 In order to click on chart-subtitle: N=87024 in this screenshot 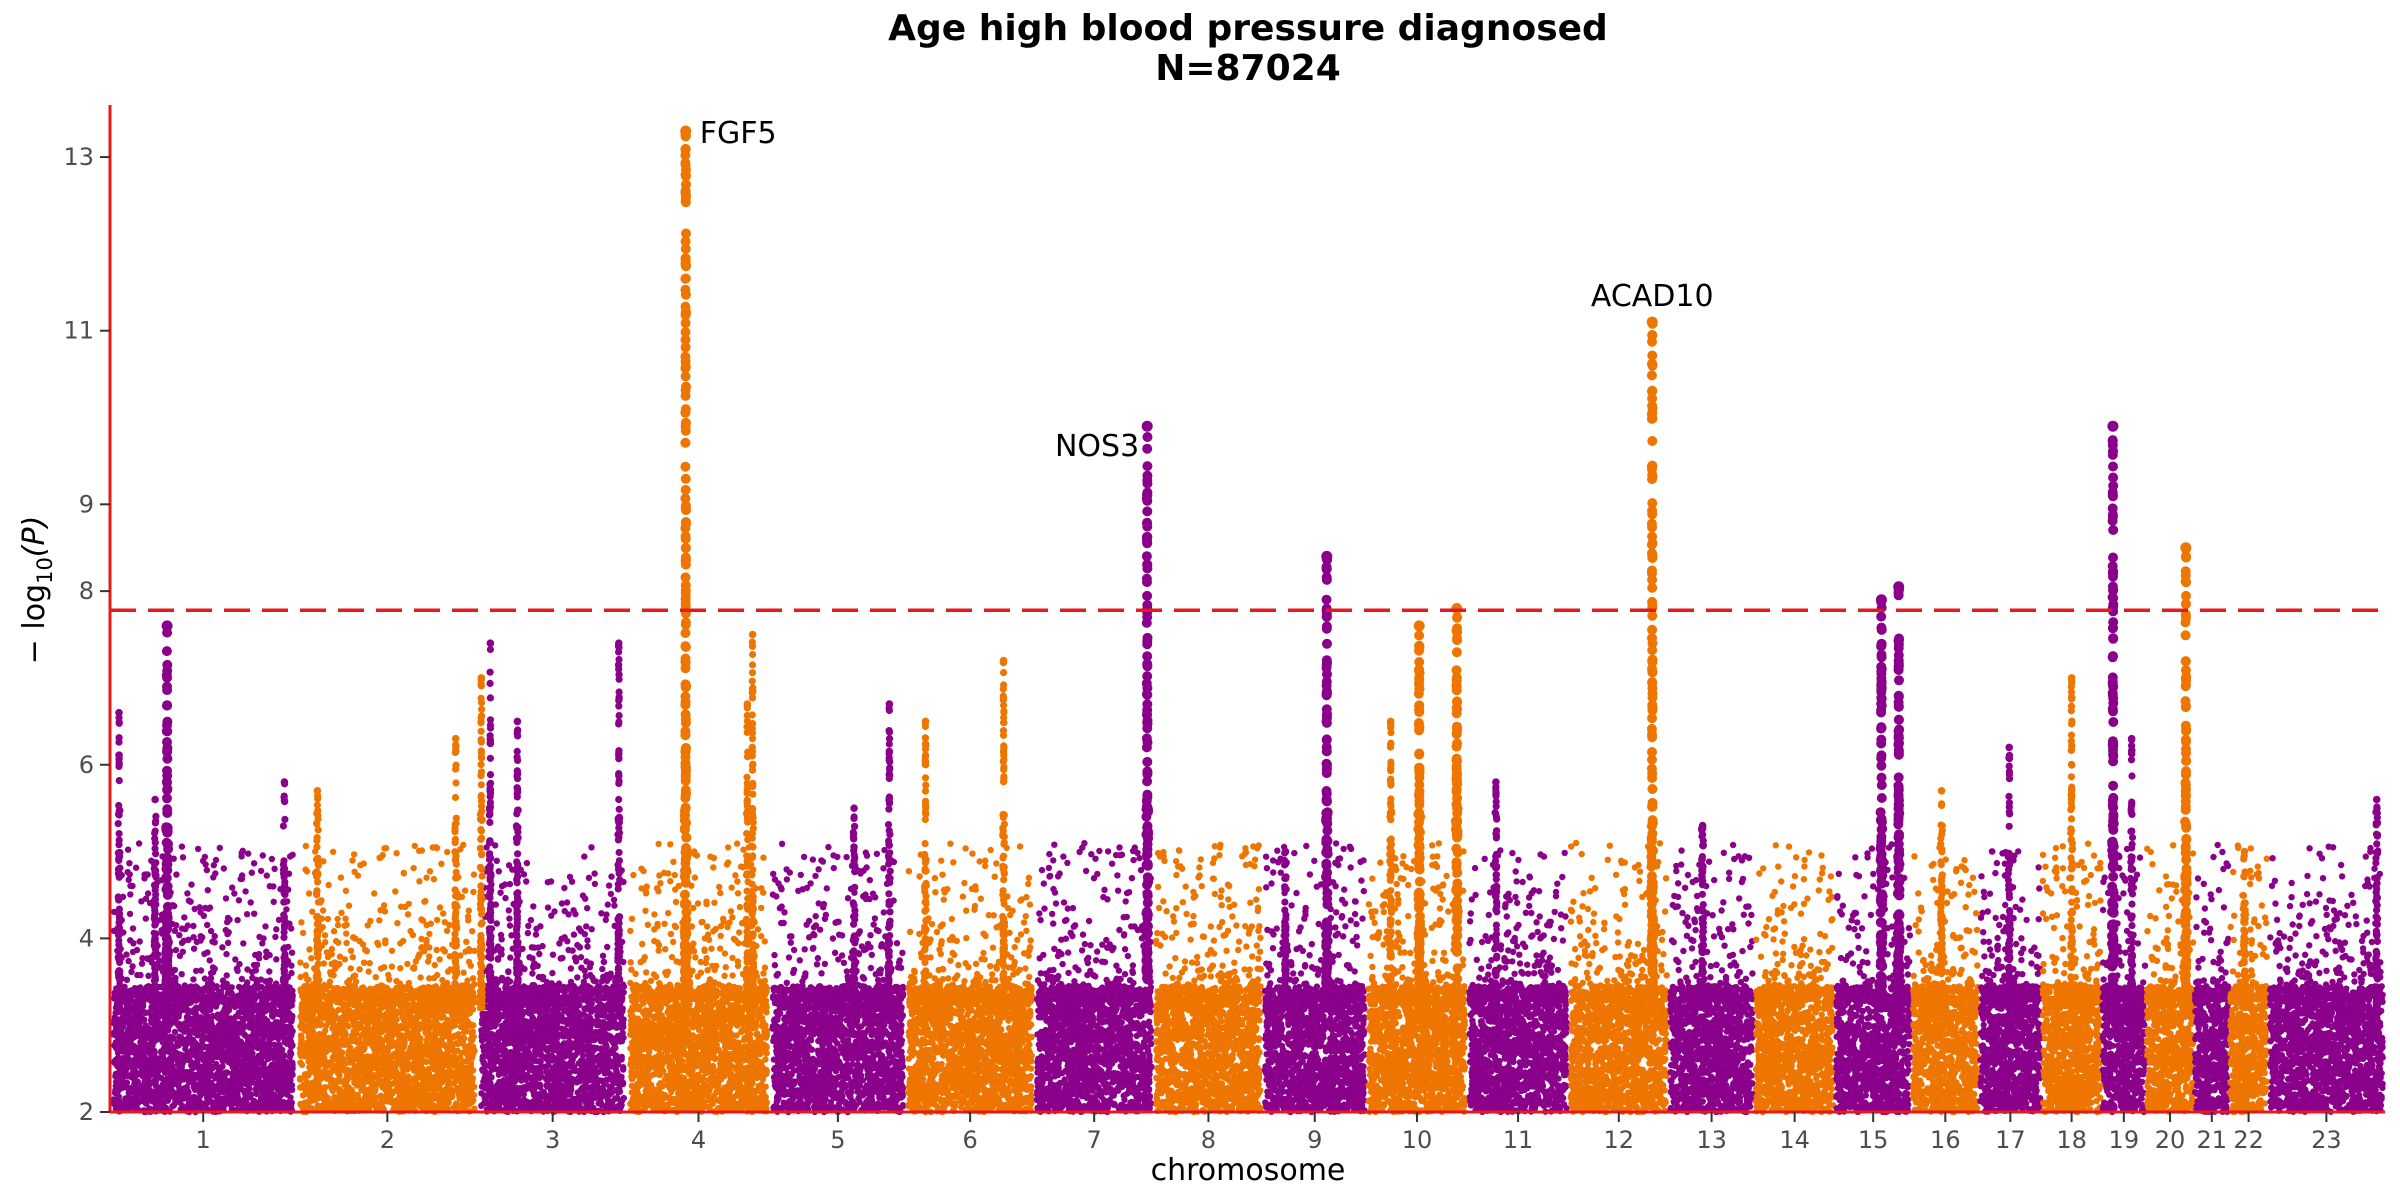, I will do `click(1248, 68)`.